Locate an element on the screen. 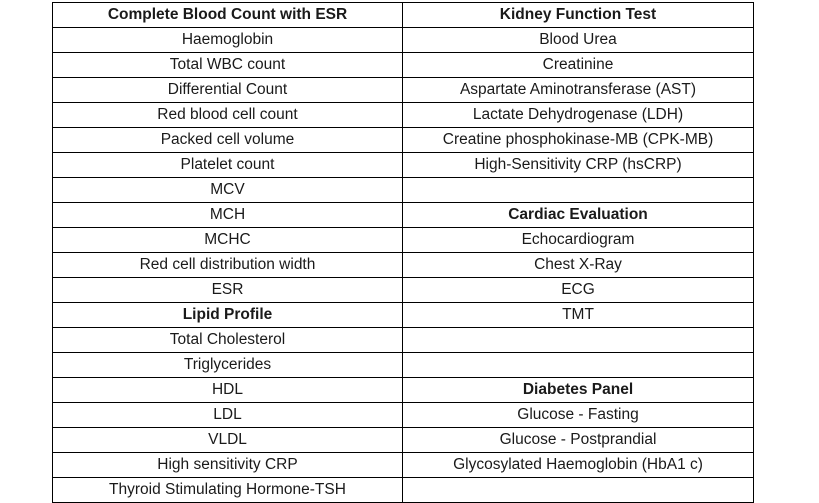 Image resolution: width=819 pixels, height=503 pixels. left-test-cell: Red blood cell count is located at coordinates (227, 115).